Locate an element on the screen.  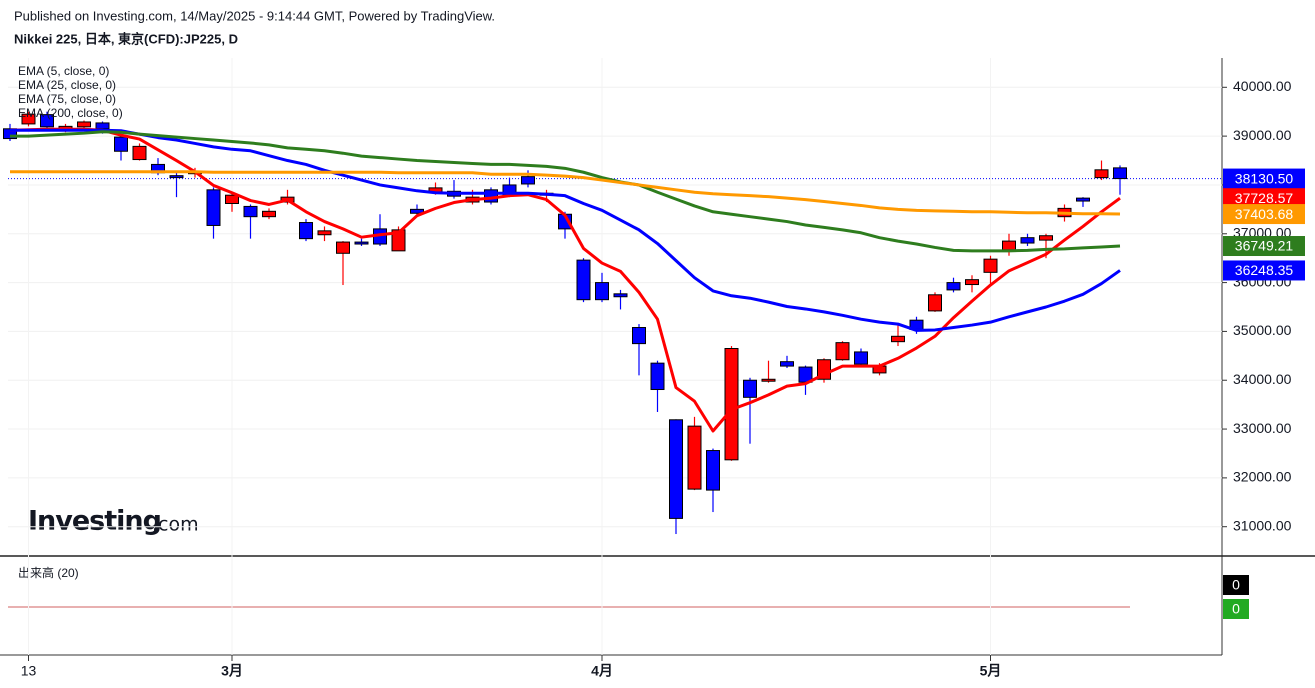
x-tick-label: 4月 is located at coordinates (602, 671).